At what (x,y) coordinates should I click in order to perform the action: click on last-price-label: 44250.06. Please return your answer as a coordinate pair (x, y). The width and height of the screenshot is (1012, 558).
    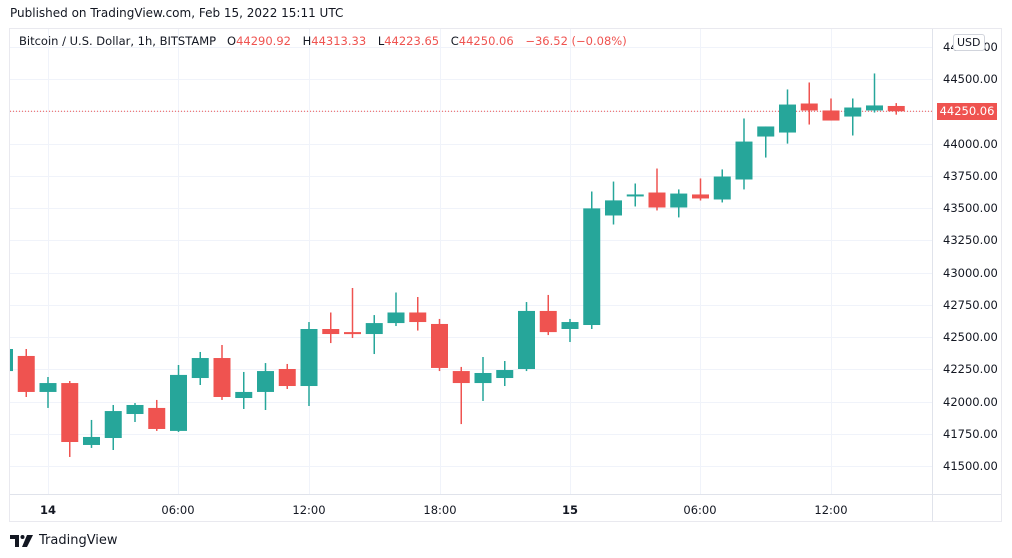
    Looking at the image, I should click on (967, 111).